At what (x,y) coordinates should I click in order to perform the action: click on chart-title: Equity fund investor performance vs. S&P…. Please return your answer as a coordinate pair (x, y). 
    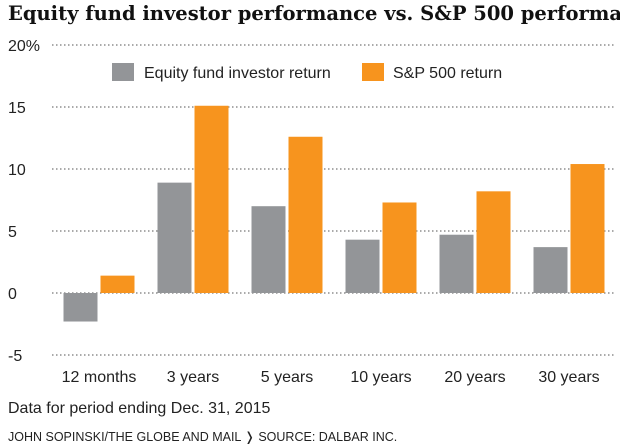
    Looking at the image, I should click on (314, 13).